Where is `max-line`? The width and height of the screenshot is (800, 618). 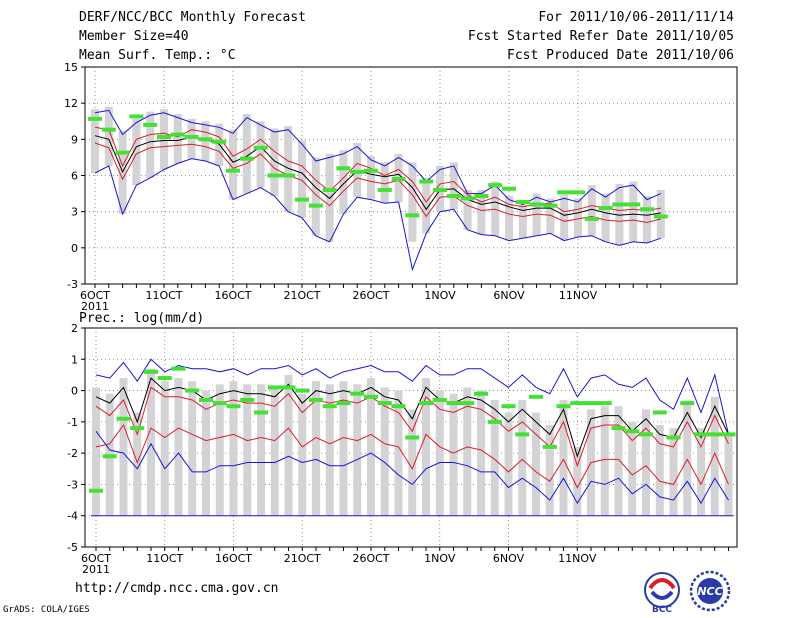 max-line is located at coordinates (412, 396).